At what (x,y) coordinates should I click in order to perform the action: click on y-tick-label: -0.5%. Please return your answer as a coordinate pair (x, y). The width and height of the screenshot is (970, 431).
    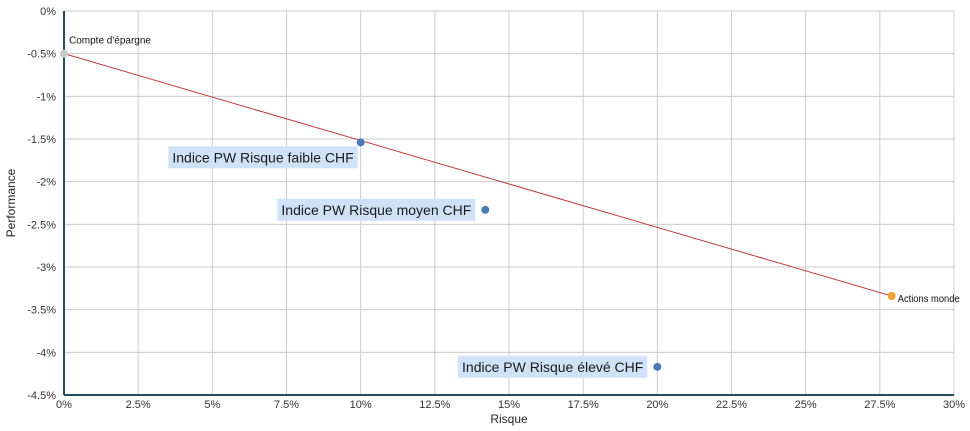
    Looking at the image, I should click on (41, 55).